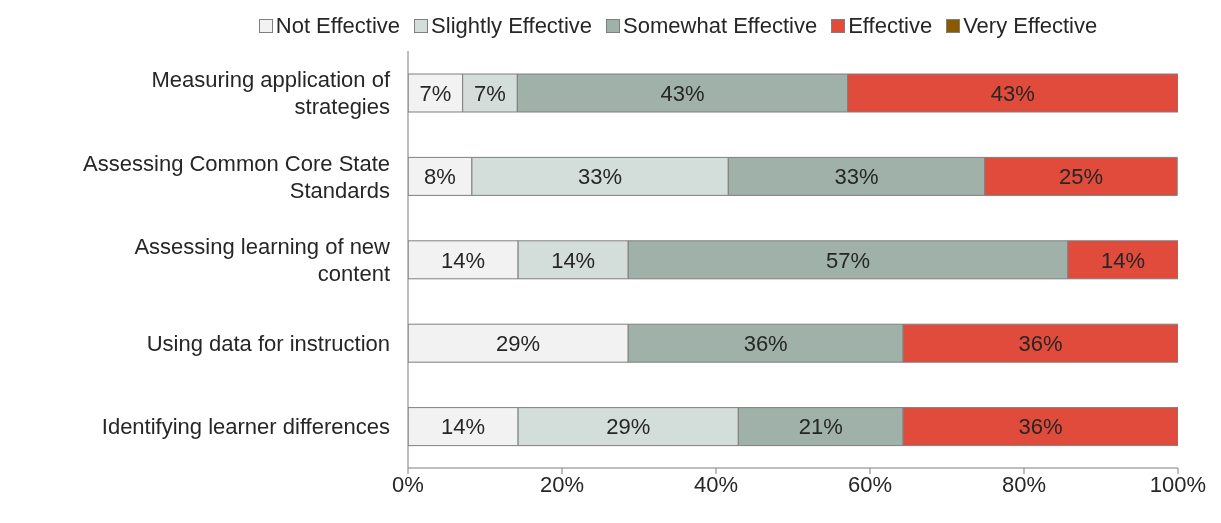  I want to click on y-tick-label: Assessing learning of new content, so click(262, 259).